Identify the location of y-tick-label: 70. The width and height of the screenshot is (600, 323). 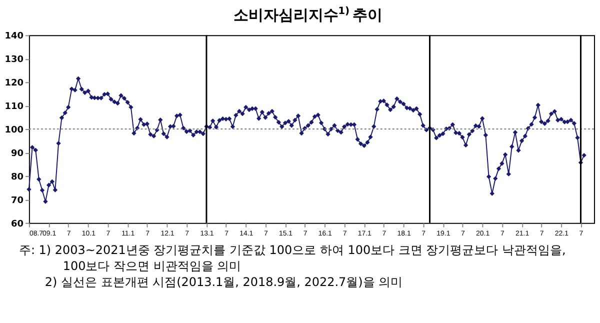
(17, 201).